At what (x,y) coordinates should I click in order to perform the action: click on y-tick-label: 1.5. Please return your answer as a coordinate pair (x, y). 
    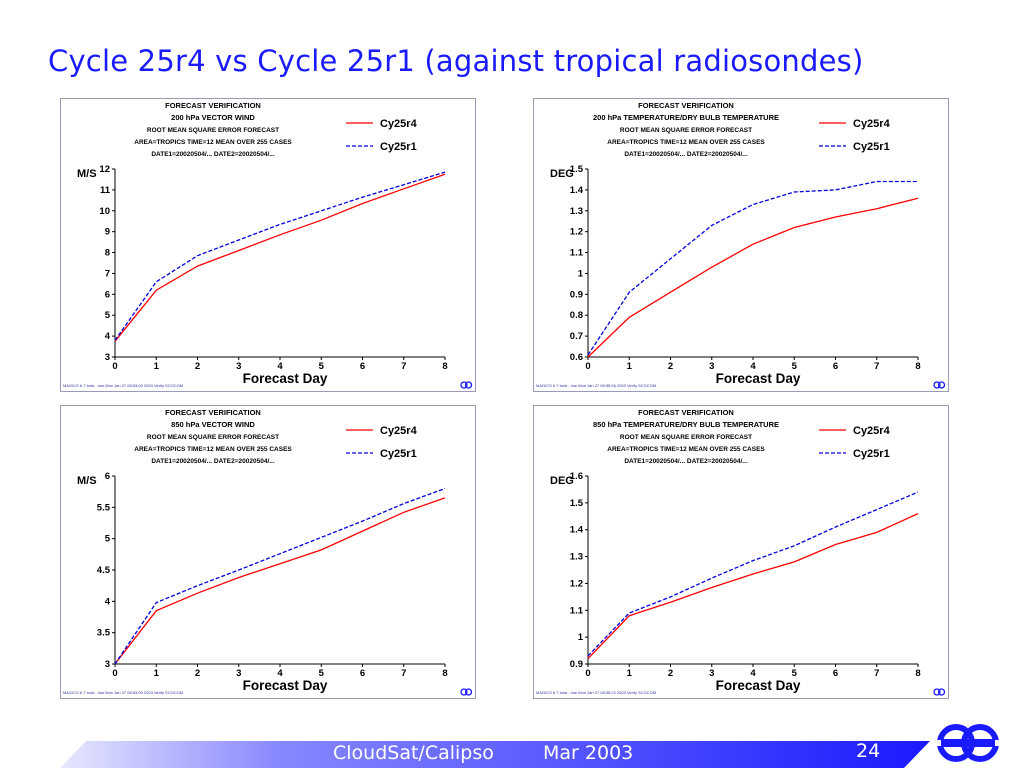
    Looking at the image, I should click on (577, 503).